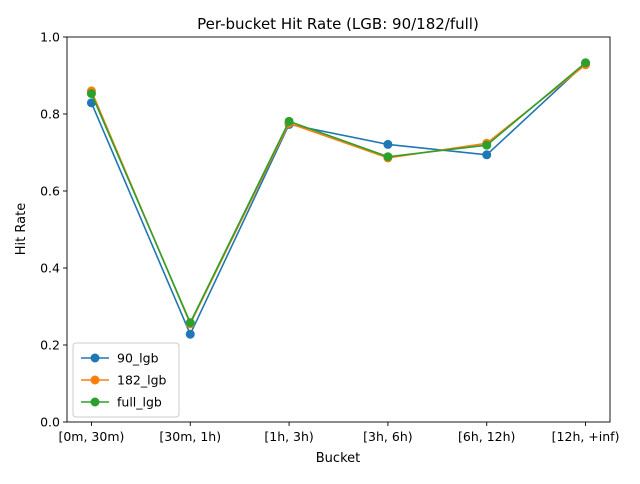 This screenshot has width=640, height=484. What do you see at coordinates (95, 380) in the screenshot?
I see `legend-marker-182_lgb` at bounding box center [95, 380].